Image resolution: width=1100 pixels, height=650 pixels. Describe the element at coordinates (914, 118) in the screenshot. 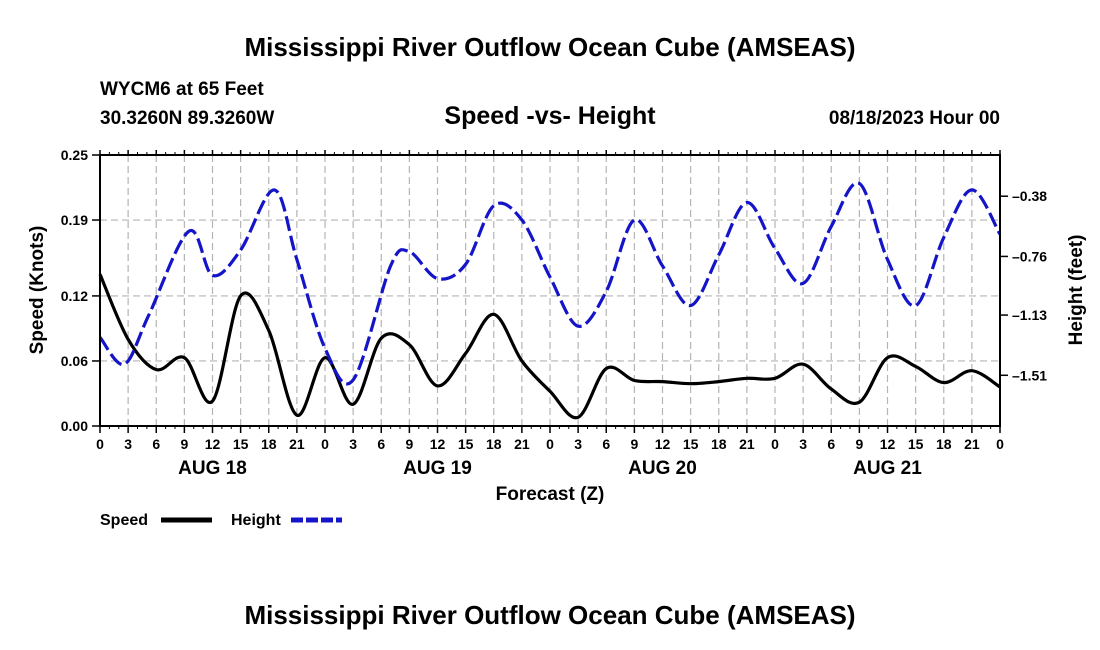

I see `forecast-date-label: 08/18/2023 Hour 00` at that location.